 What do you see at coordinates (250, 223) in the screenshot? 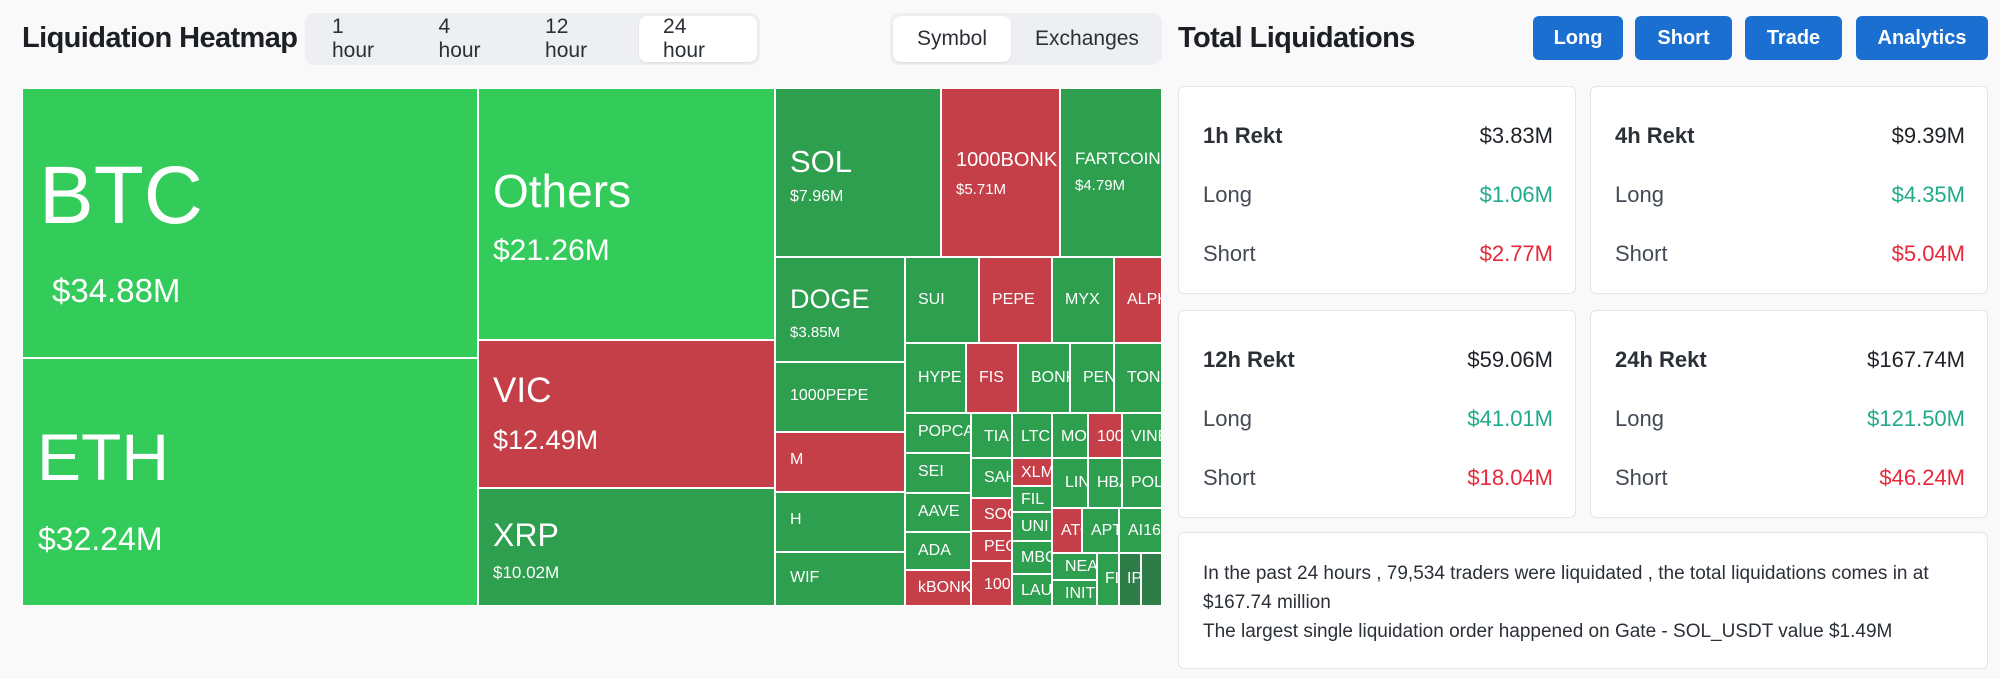
I see `tile-btc: BTC $34.88M` at bounding box center [250, 223].